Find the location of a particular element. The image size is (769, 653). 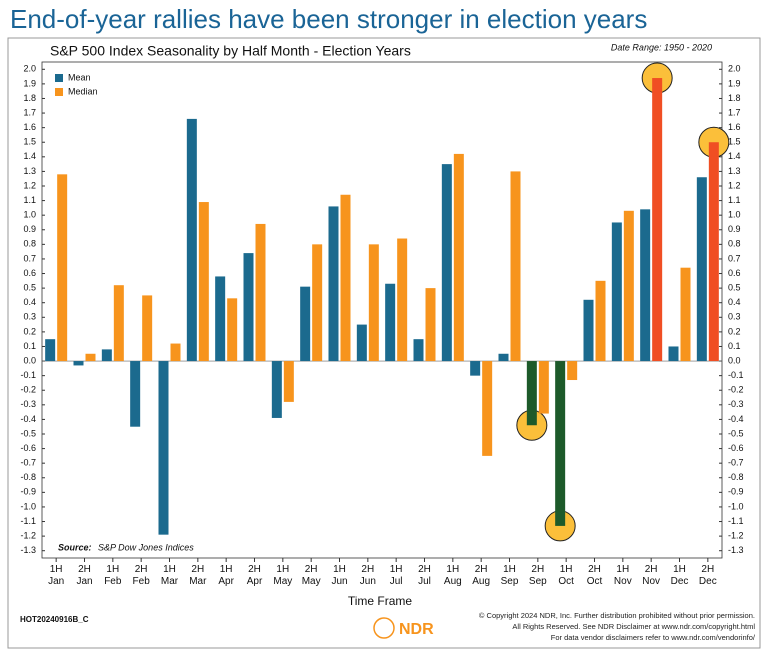

y-tick-label: 1.0 is located at coordinates (29, 215).